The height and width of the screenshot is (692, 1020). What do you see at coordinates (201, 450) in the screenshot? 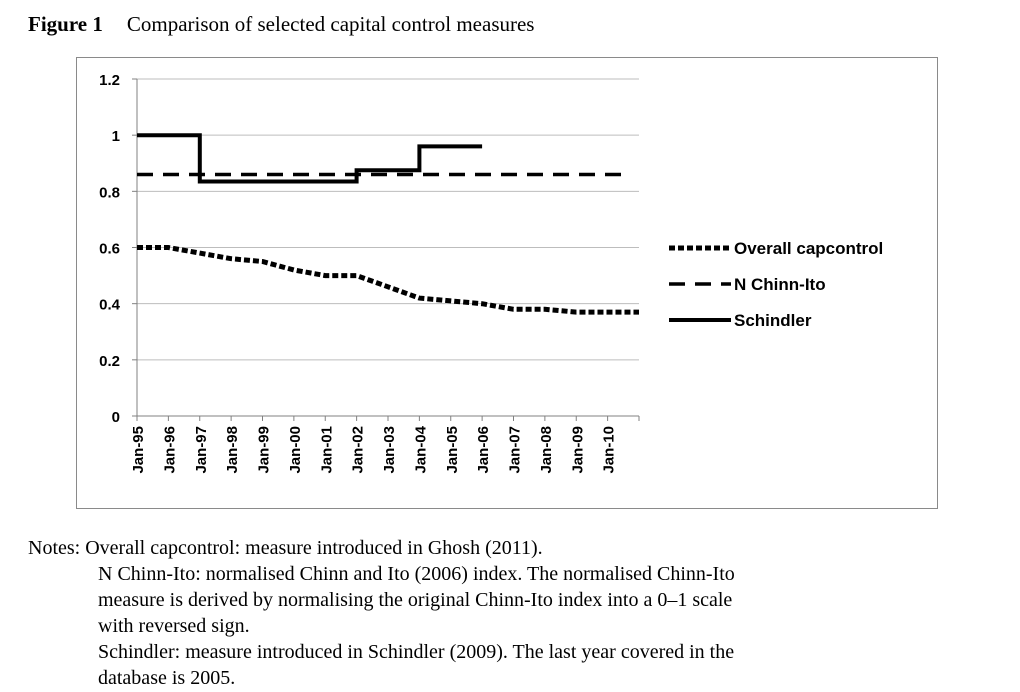
I see `x-tick-label: Jan-97` at bounding box center [201, 450].